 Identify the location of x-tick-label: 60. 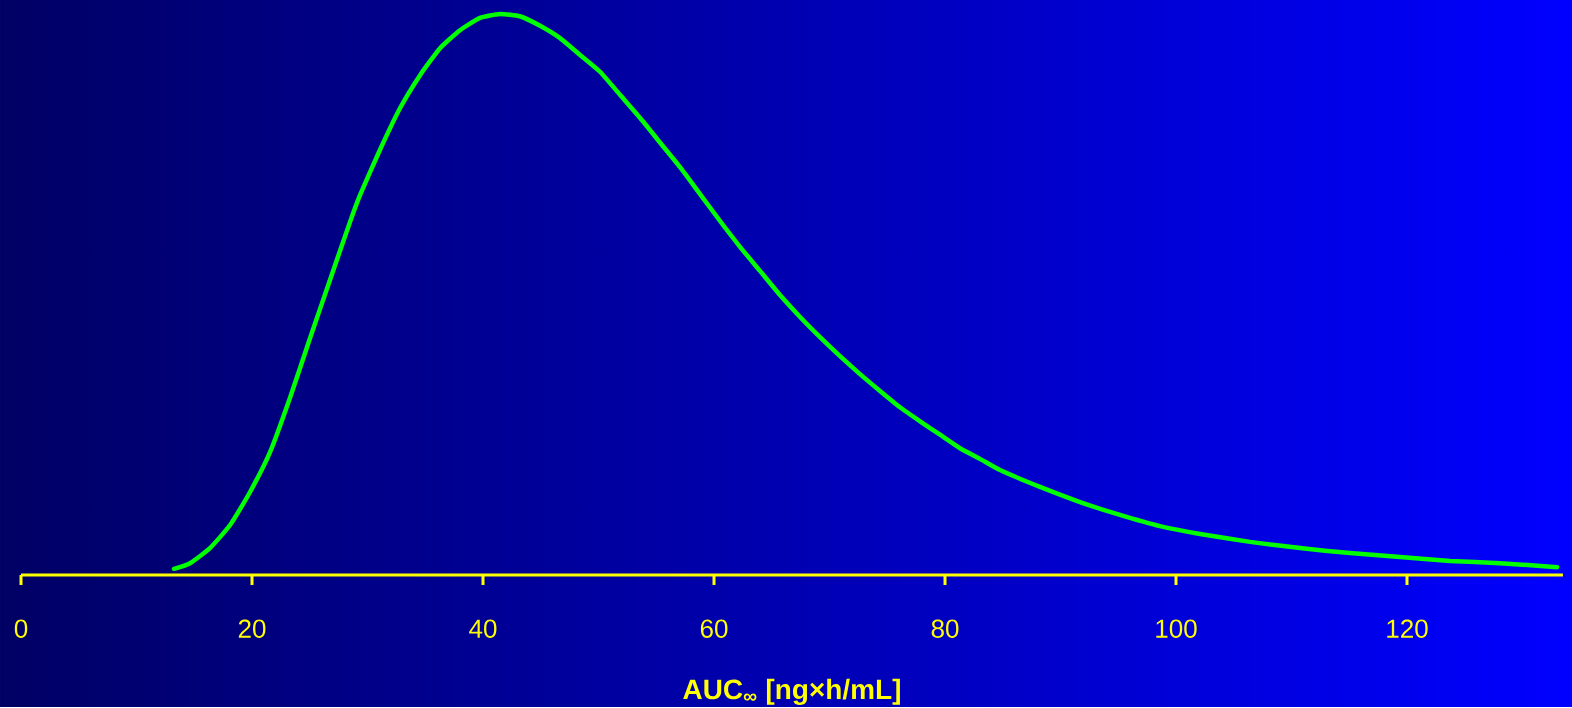
(714, 628).